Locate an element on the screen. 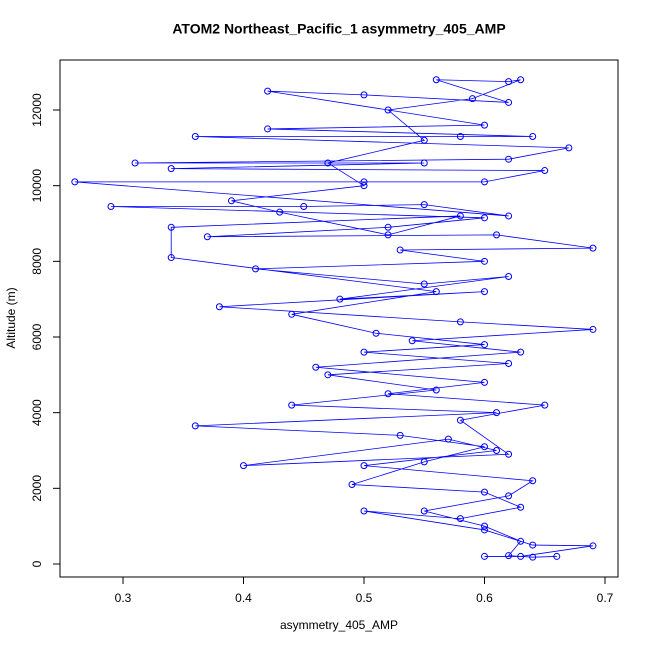 The width and height of the screenshot is (650, 655). x-axis-label: asymmetry_405_AMP is located at coordinates (339, 625).